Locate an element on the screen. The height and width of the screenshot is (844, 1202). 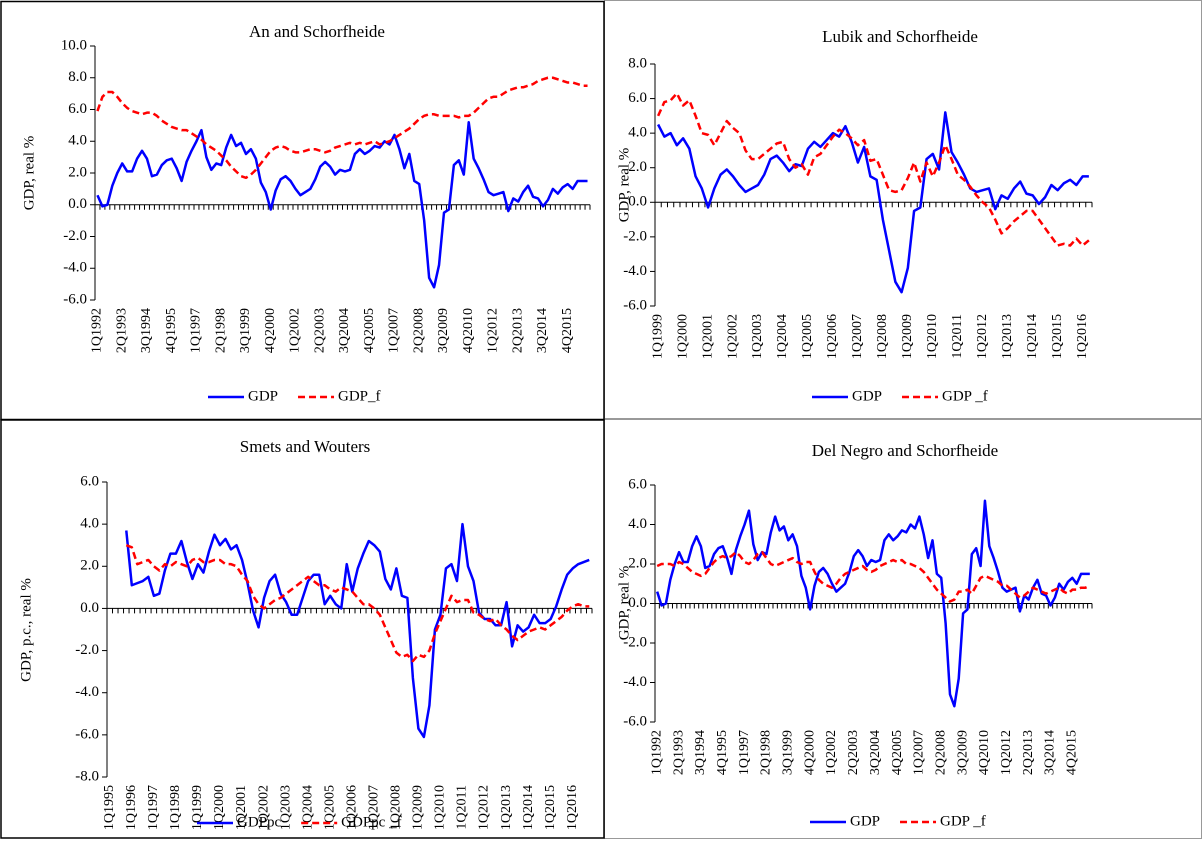
x-tick-label: 1Q2014 is located at coordinates (1032, 336).